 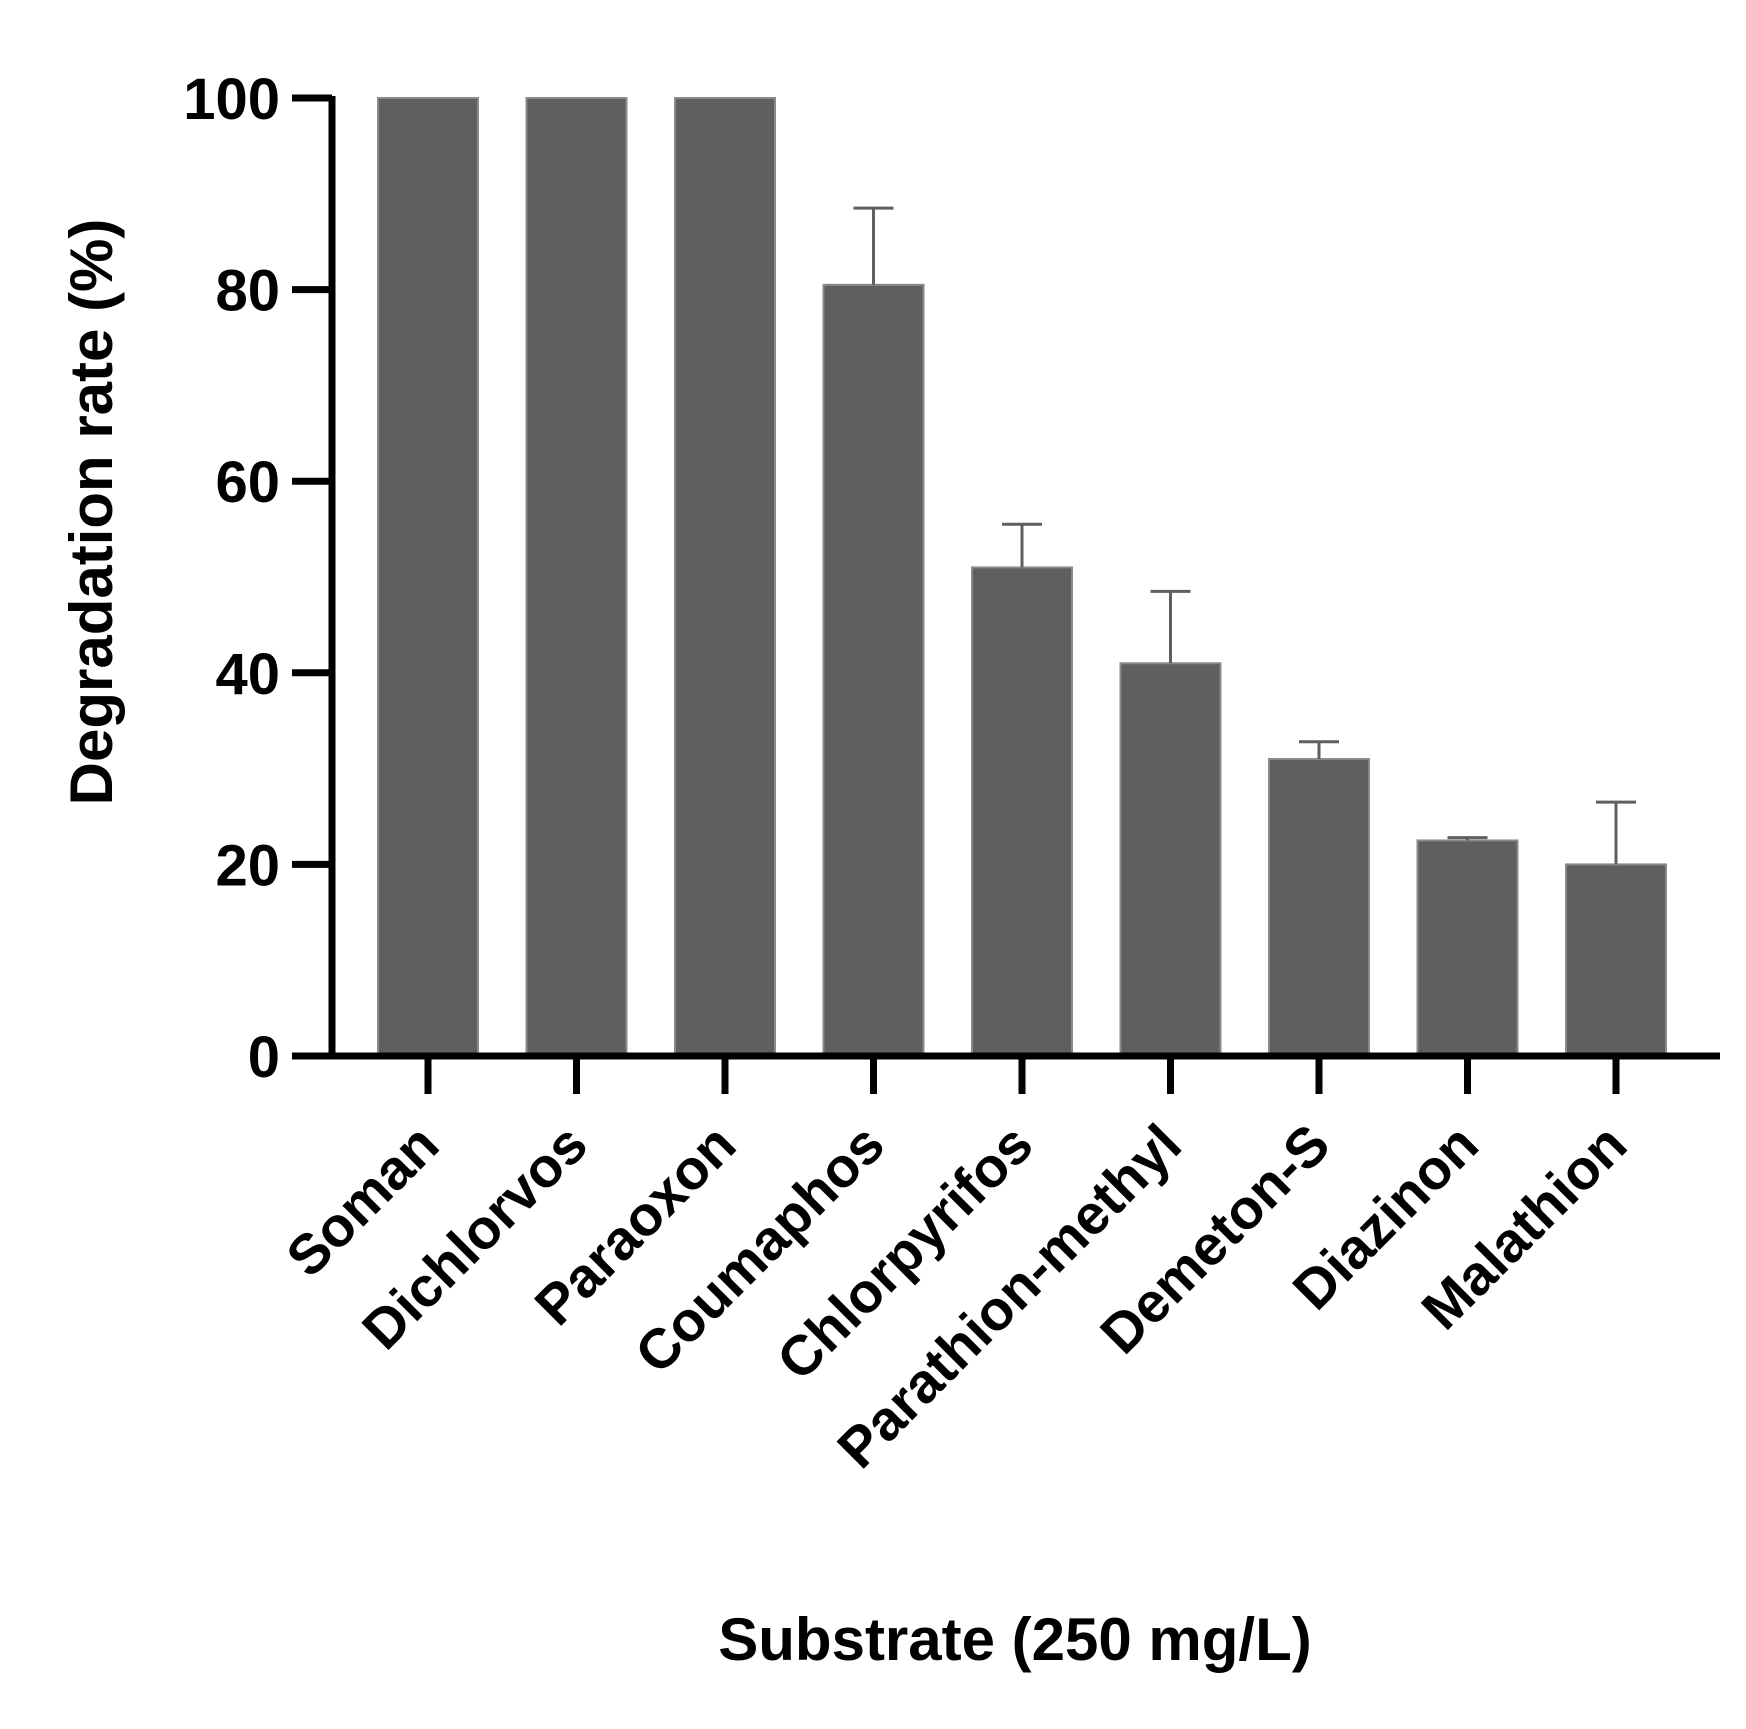 I want to click on y-axis-title: Degradation rate (%), so click(x=91, y=512).